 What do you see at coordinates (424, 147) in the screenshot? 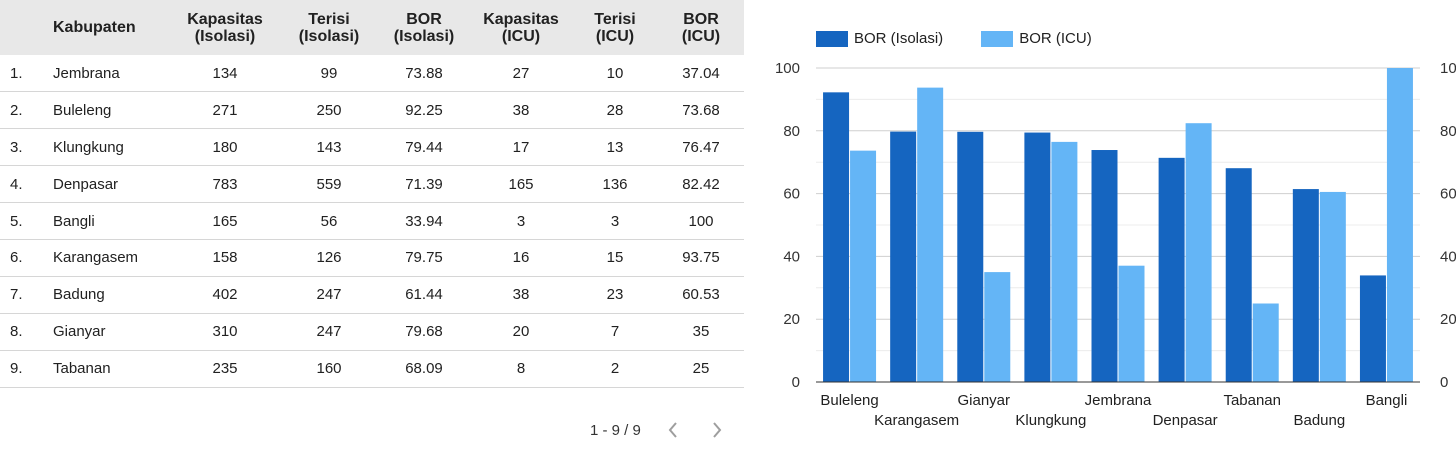
I see `cell-bor-isolasi: 79.44` at bounding box center [424, 147].